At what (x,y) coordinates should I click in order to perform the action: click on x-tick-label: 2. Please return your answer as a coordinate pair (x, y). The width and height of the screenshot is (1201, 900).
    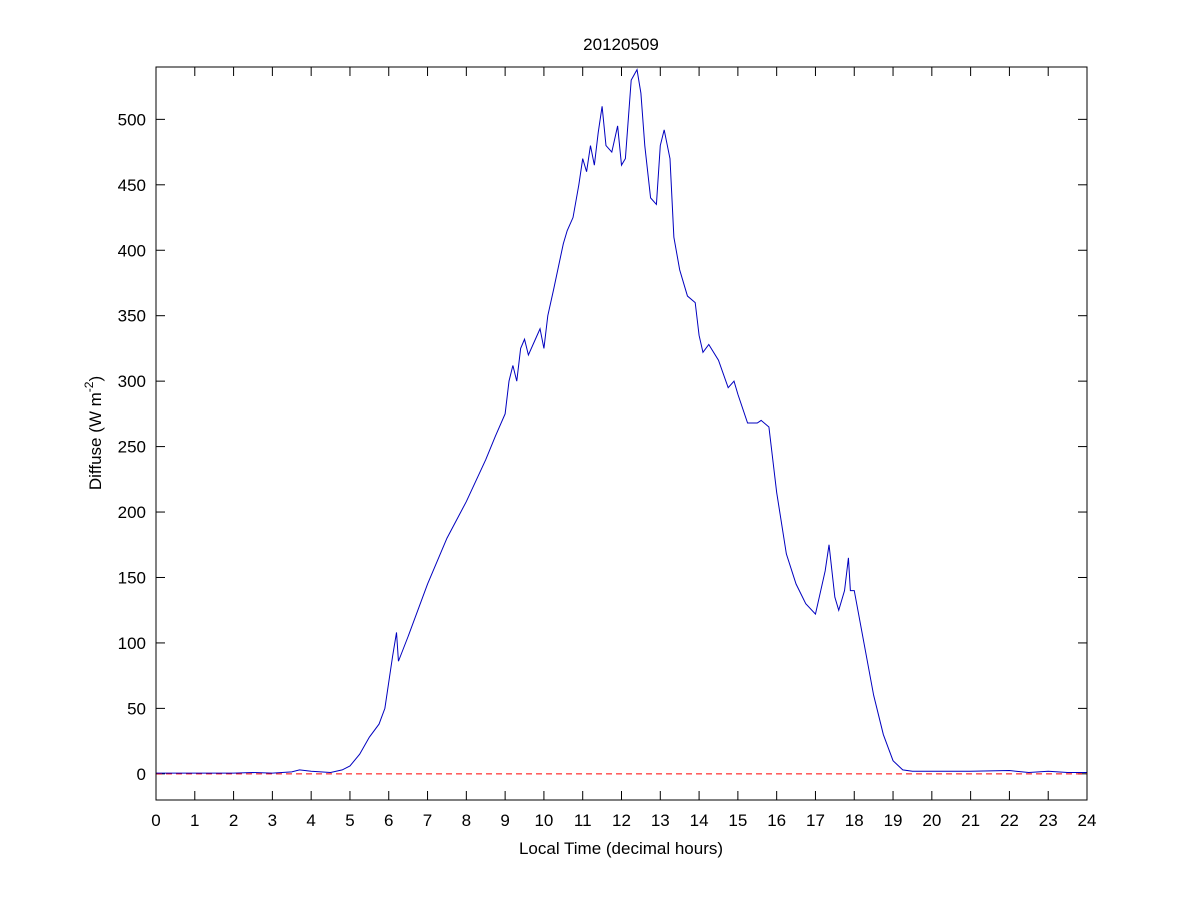
    Looking at the image, I should click on (233, 820).